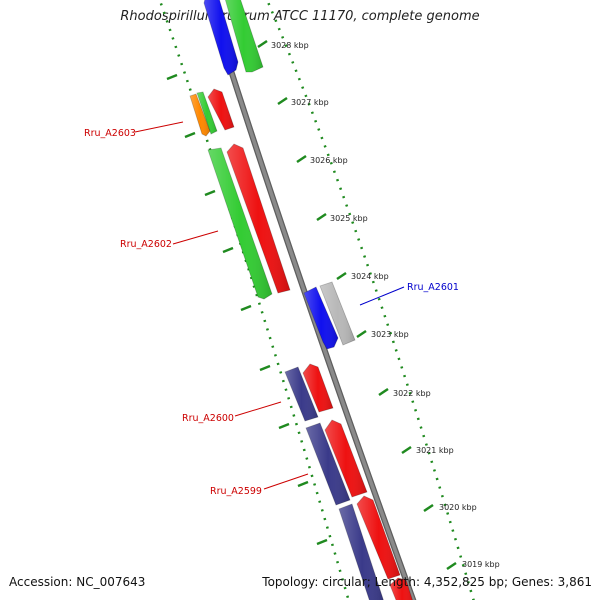 The width and height of the screenshot is (600, 600). Describe the element at coordinates (458, 507) in the screenshot. I see `tick-label: 3020 kbp` at that location.